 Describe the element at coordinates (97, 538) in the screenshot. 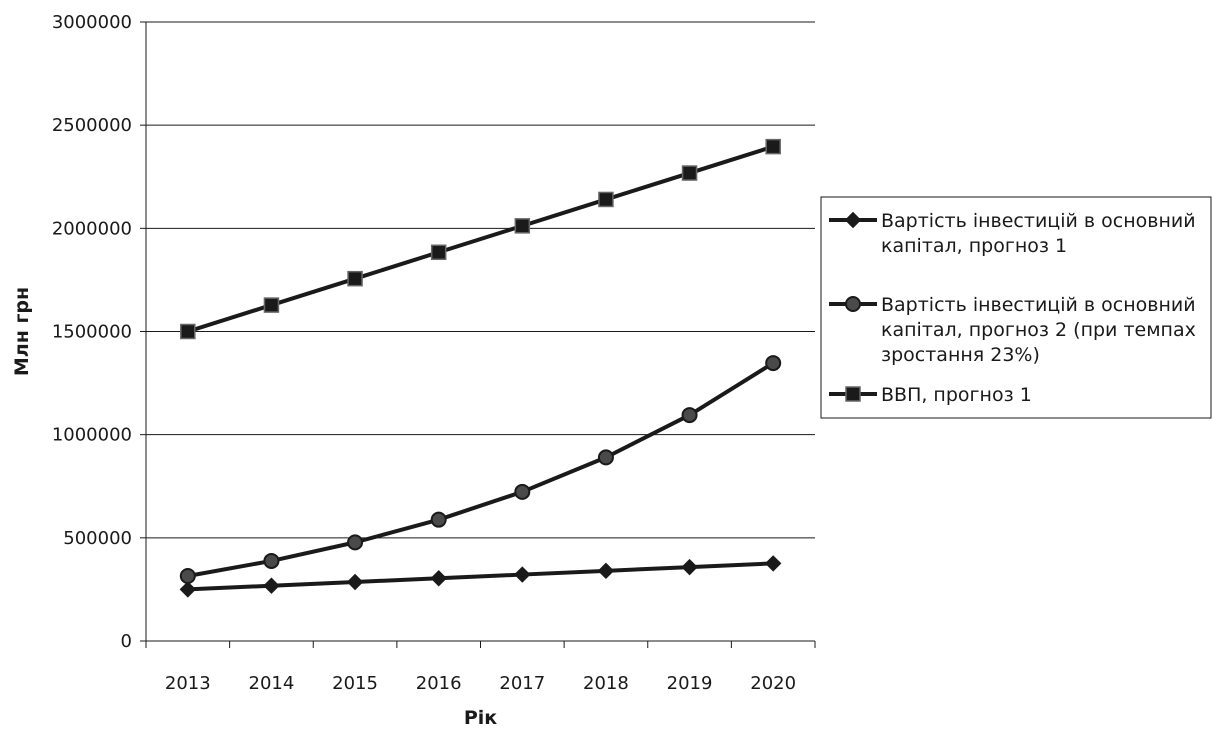

I see `y-tick-label: 500000` at that location.